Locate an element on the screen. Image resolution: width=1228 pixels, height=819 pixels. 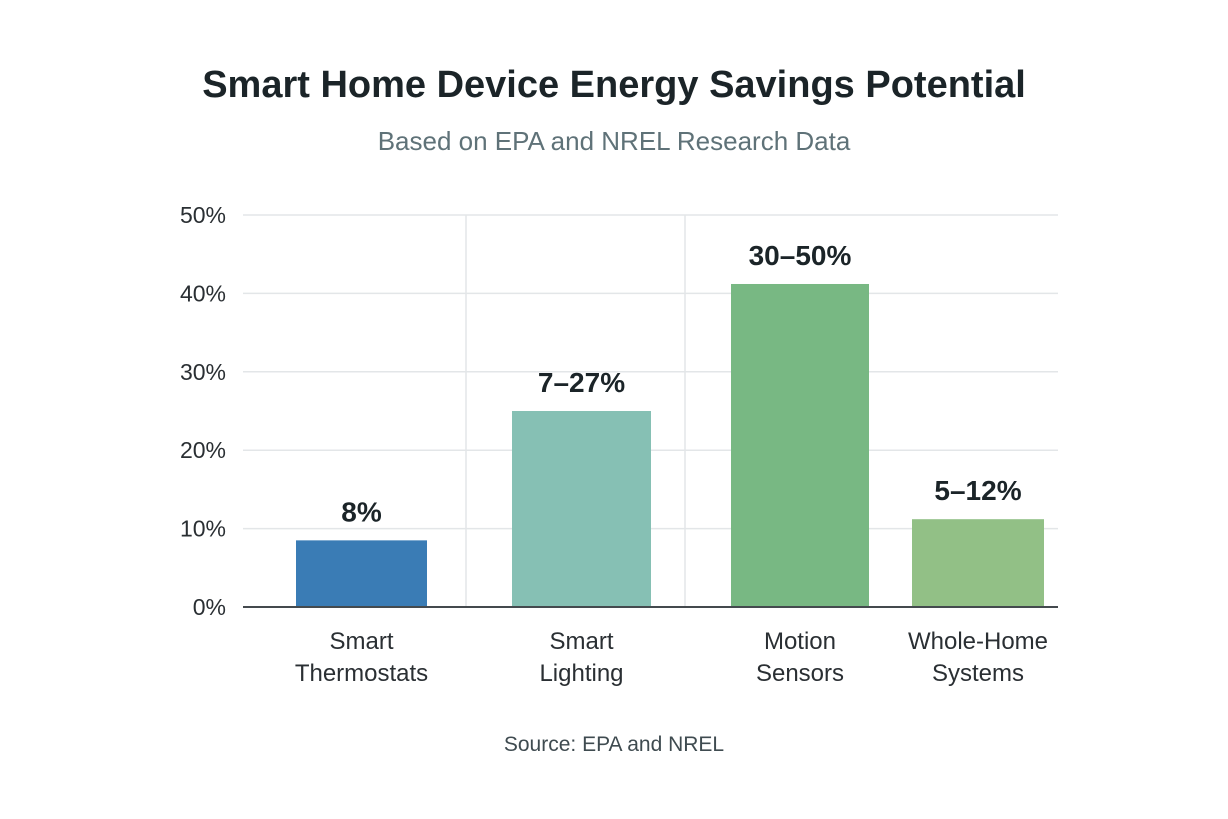
bar-data-label: 30–50% is located at coordinates (800, 255).